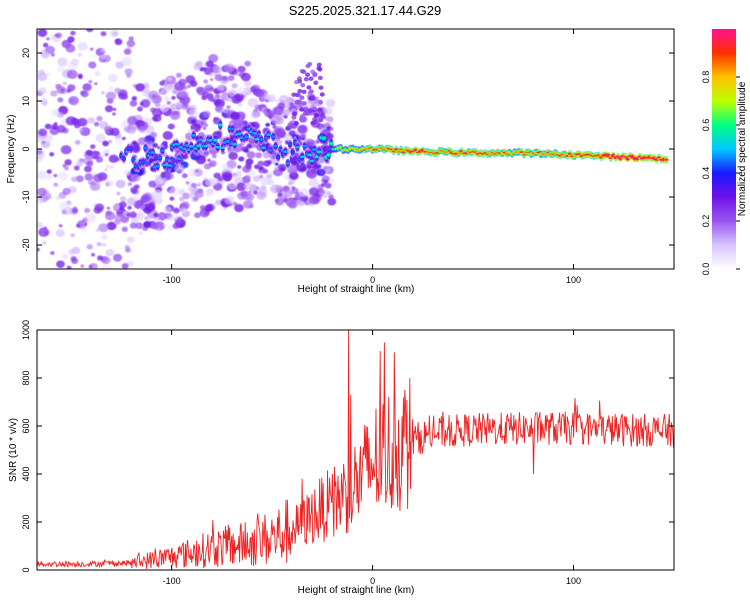  Describe the element at coordinates (372, 581) in the screenshot. I see `snr-x-tick-label: 0` at that location.